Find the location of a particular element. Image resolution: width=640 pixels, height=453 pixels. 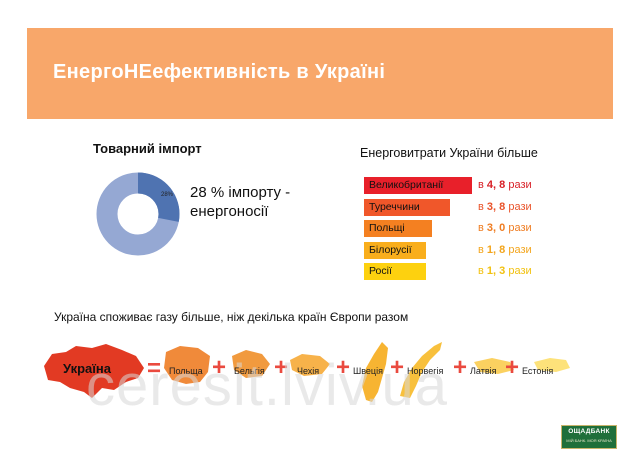

energy-value: в 3, 8 рази is located at coordinates (505, 206).